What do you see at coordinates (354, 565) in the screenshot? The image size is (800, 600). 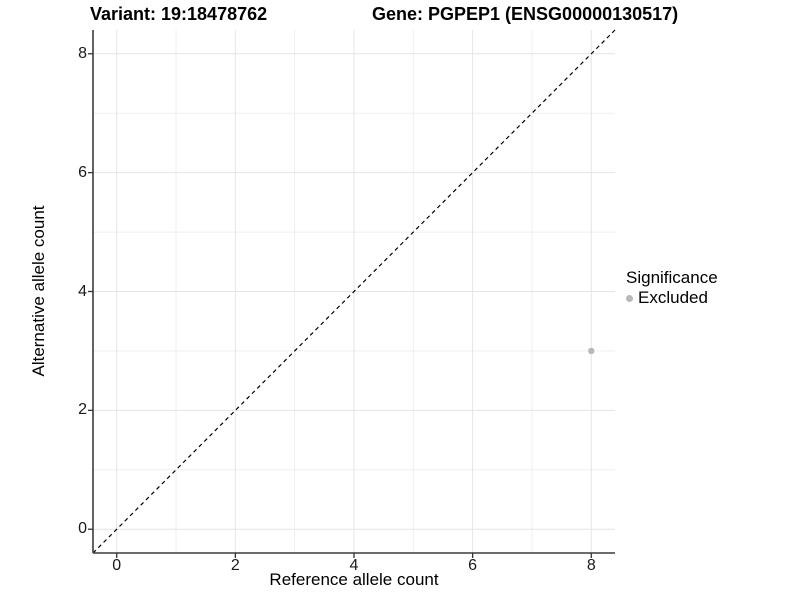 I see `x-tick-label: 4` at bounding box center [354, 565].